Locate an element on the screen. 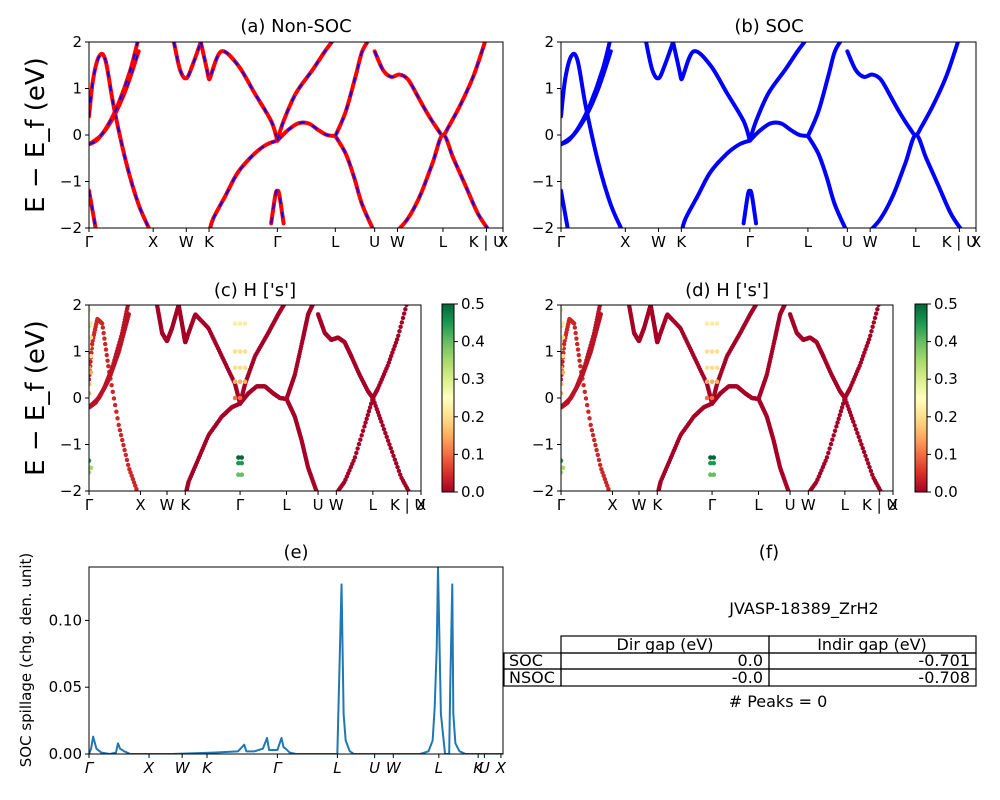 The width and height of the screenshot is (1000, 800). a-ytick-label: −2 is located at coordinates (71, 228).